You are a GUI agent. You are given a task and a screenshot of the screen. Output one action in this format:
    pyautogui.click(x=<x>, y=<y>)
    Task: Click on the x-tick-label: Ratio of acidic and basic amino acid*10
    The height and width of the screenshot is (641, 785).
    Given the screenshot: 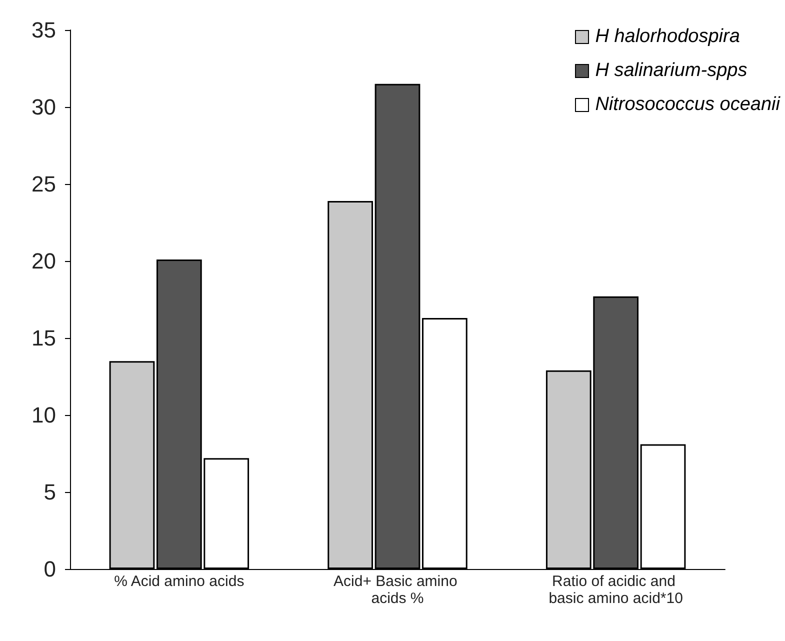 What is the action you would take?
    pyautogui.click(x=615, y=590)
    